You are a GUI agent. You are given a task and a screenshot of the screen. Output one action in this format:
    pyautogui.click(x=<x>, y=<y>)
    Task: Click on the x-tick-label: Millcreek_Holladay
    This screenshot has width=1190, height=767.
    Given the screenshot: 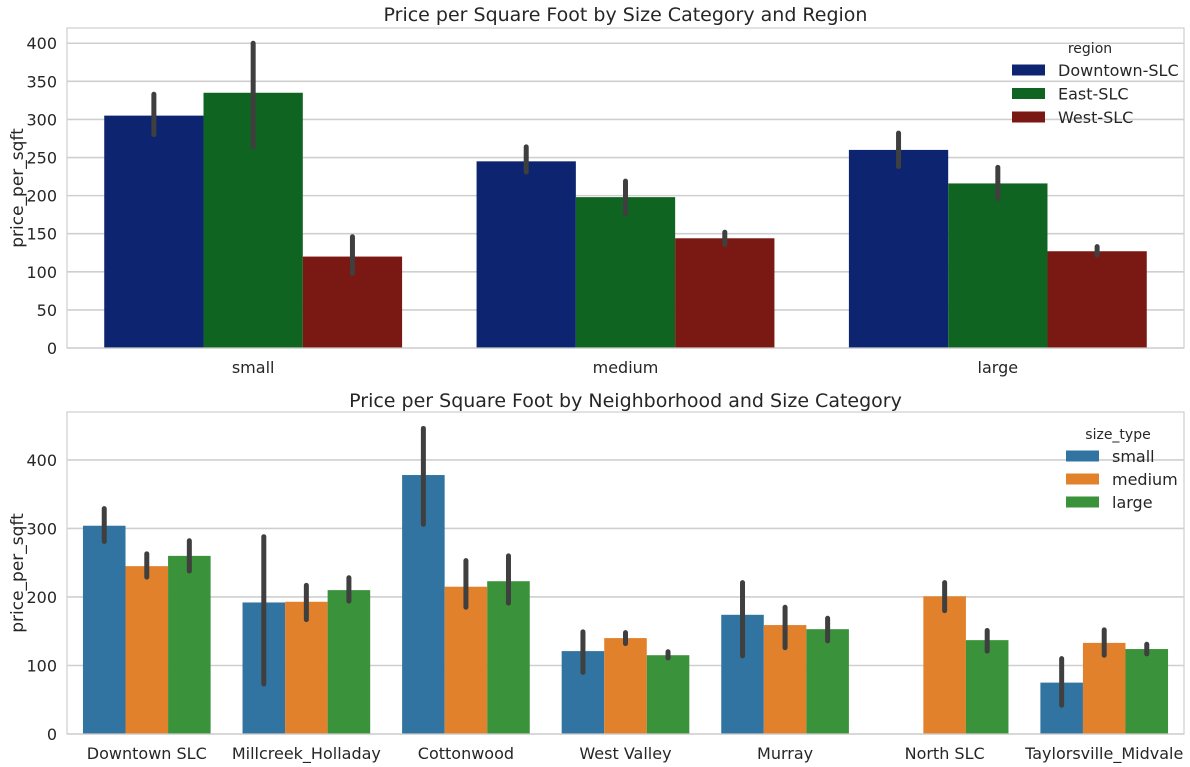 What is the action you would take?
    pyautogui.click(x=306, y=754)
    